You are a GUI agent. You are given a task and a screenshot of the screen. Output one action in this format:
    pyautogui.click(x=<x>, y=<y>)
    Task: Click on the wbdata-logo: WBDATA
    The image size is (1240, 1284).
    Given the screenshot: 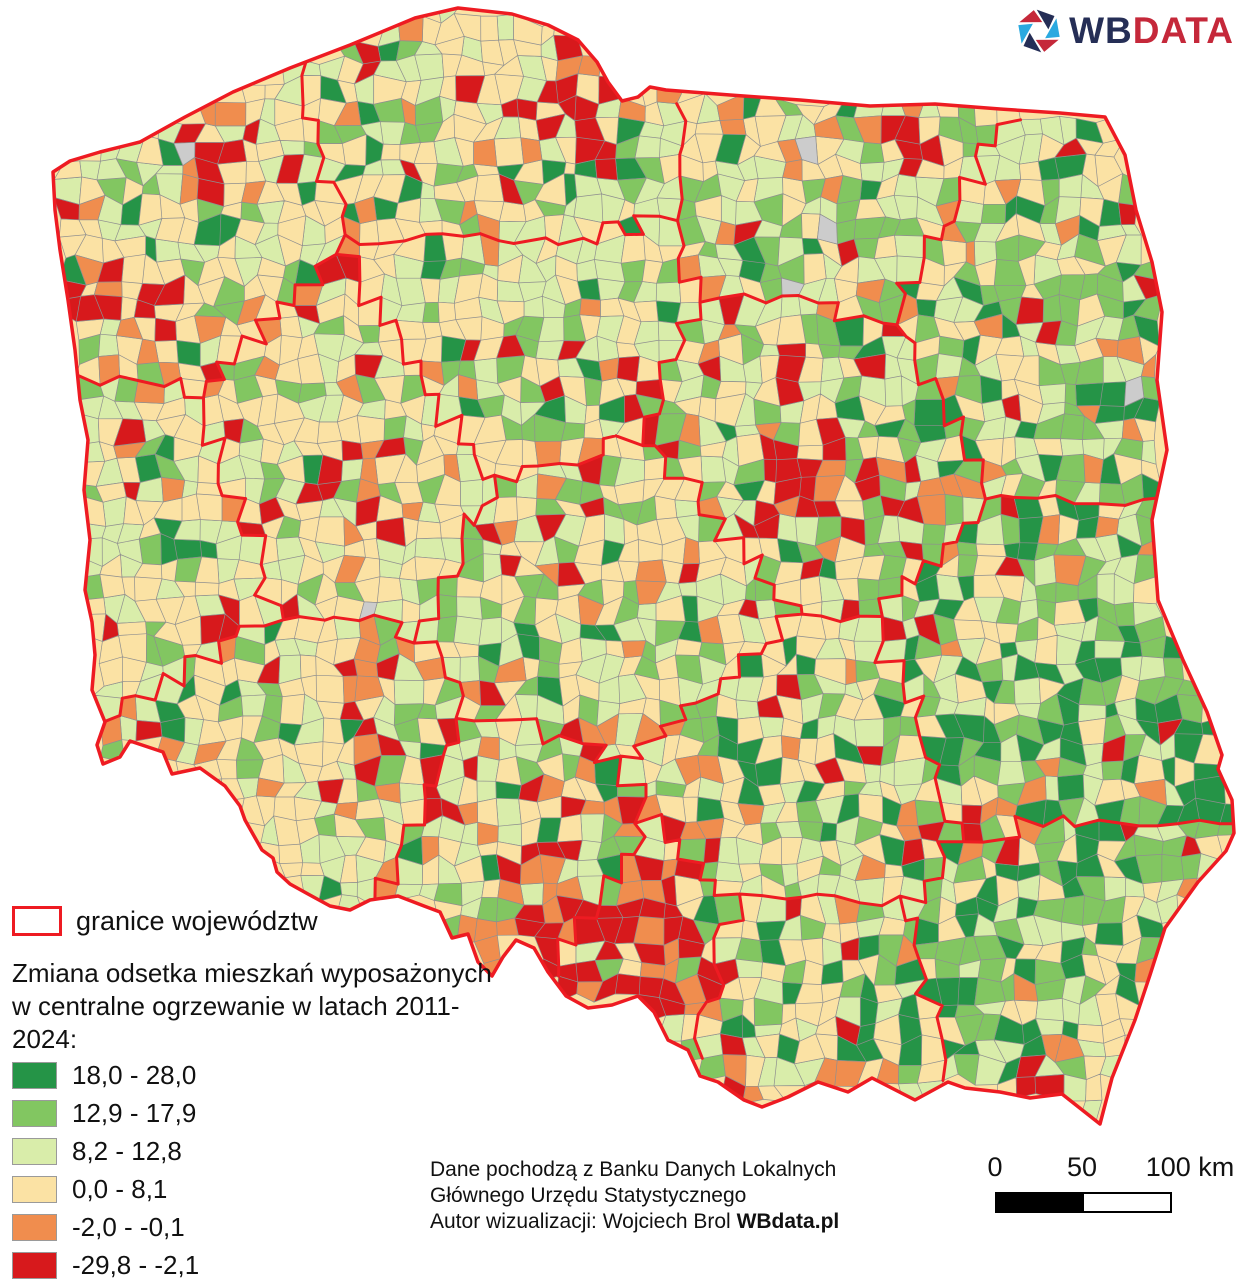 What is the action you would take?
    pyautogui.click(x=1125, y=31)
    